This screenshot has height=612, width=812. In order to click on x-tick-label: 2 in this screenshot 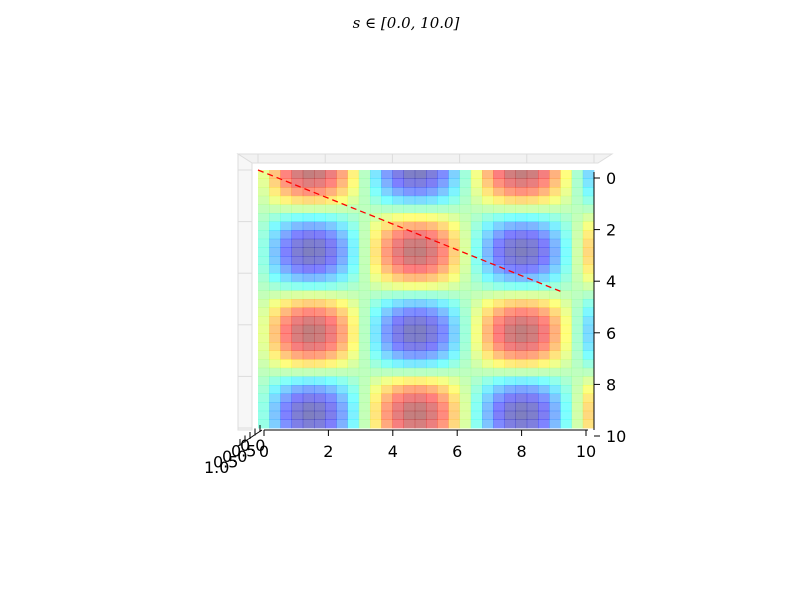, I will do `click(328, 451)`.